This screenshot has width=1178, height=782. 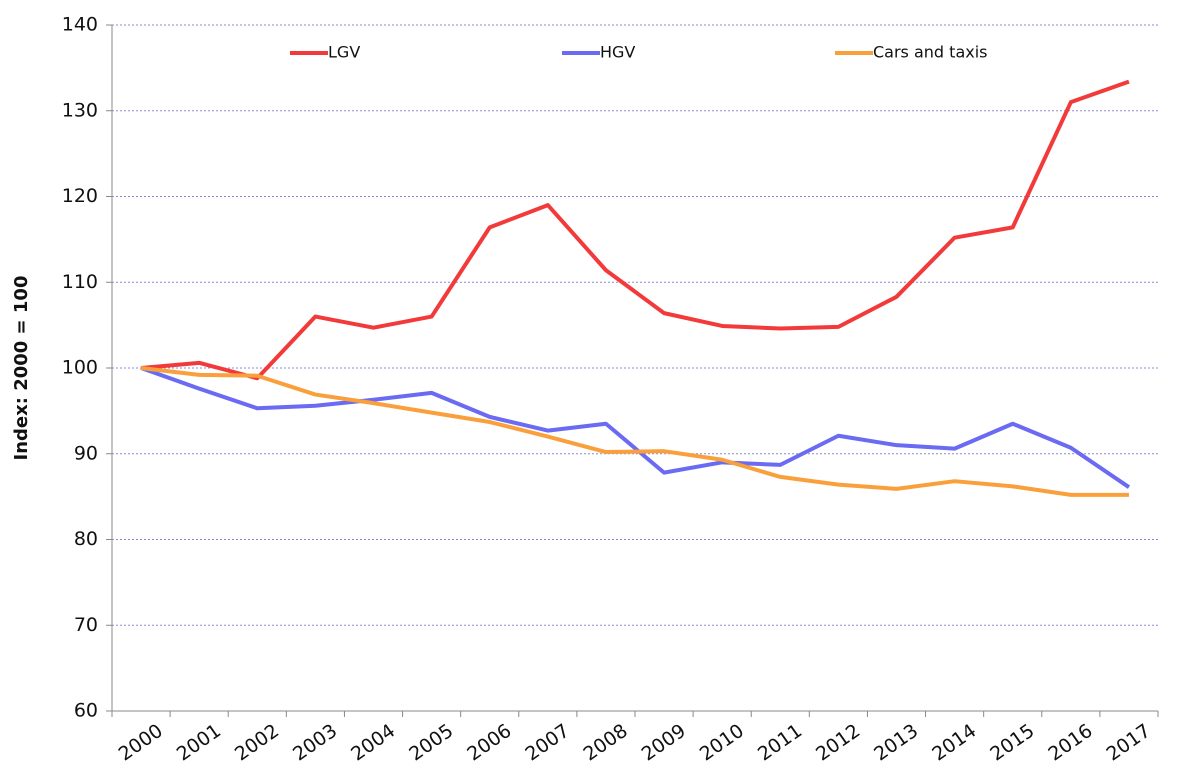 I want to click on x-tick-label: 2003, so click(x=315, y=743).